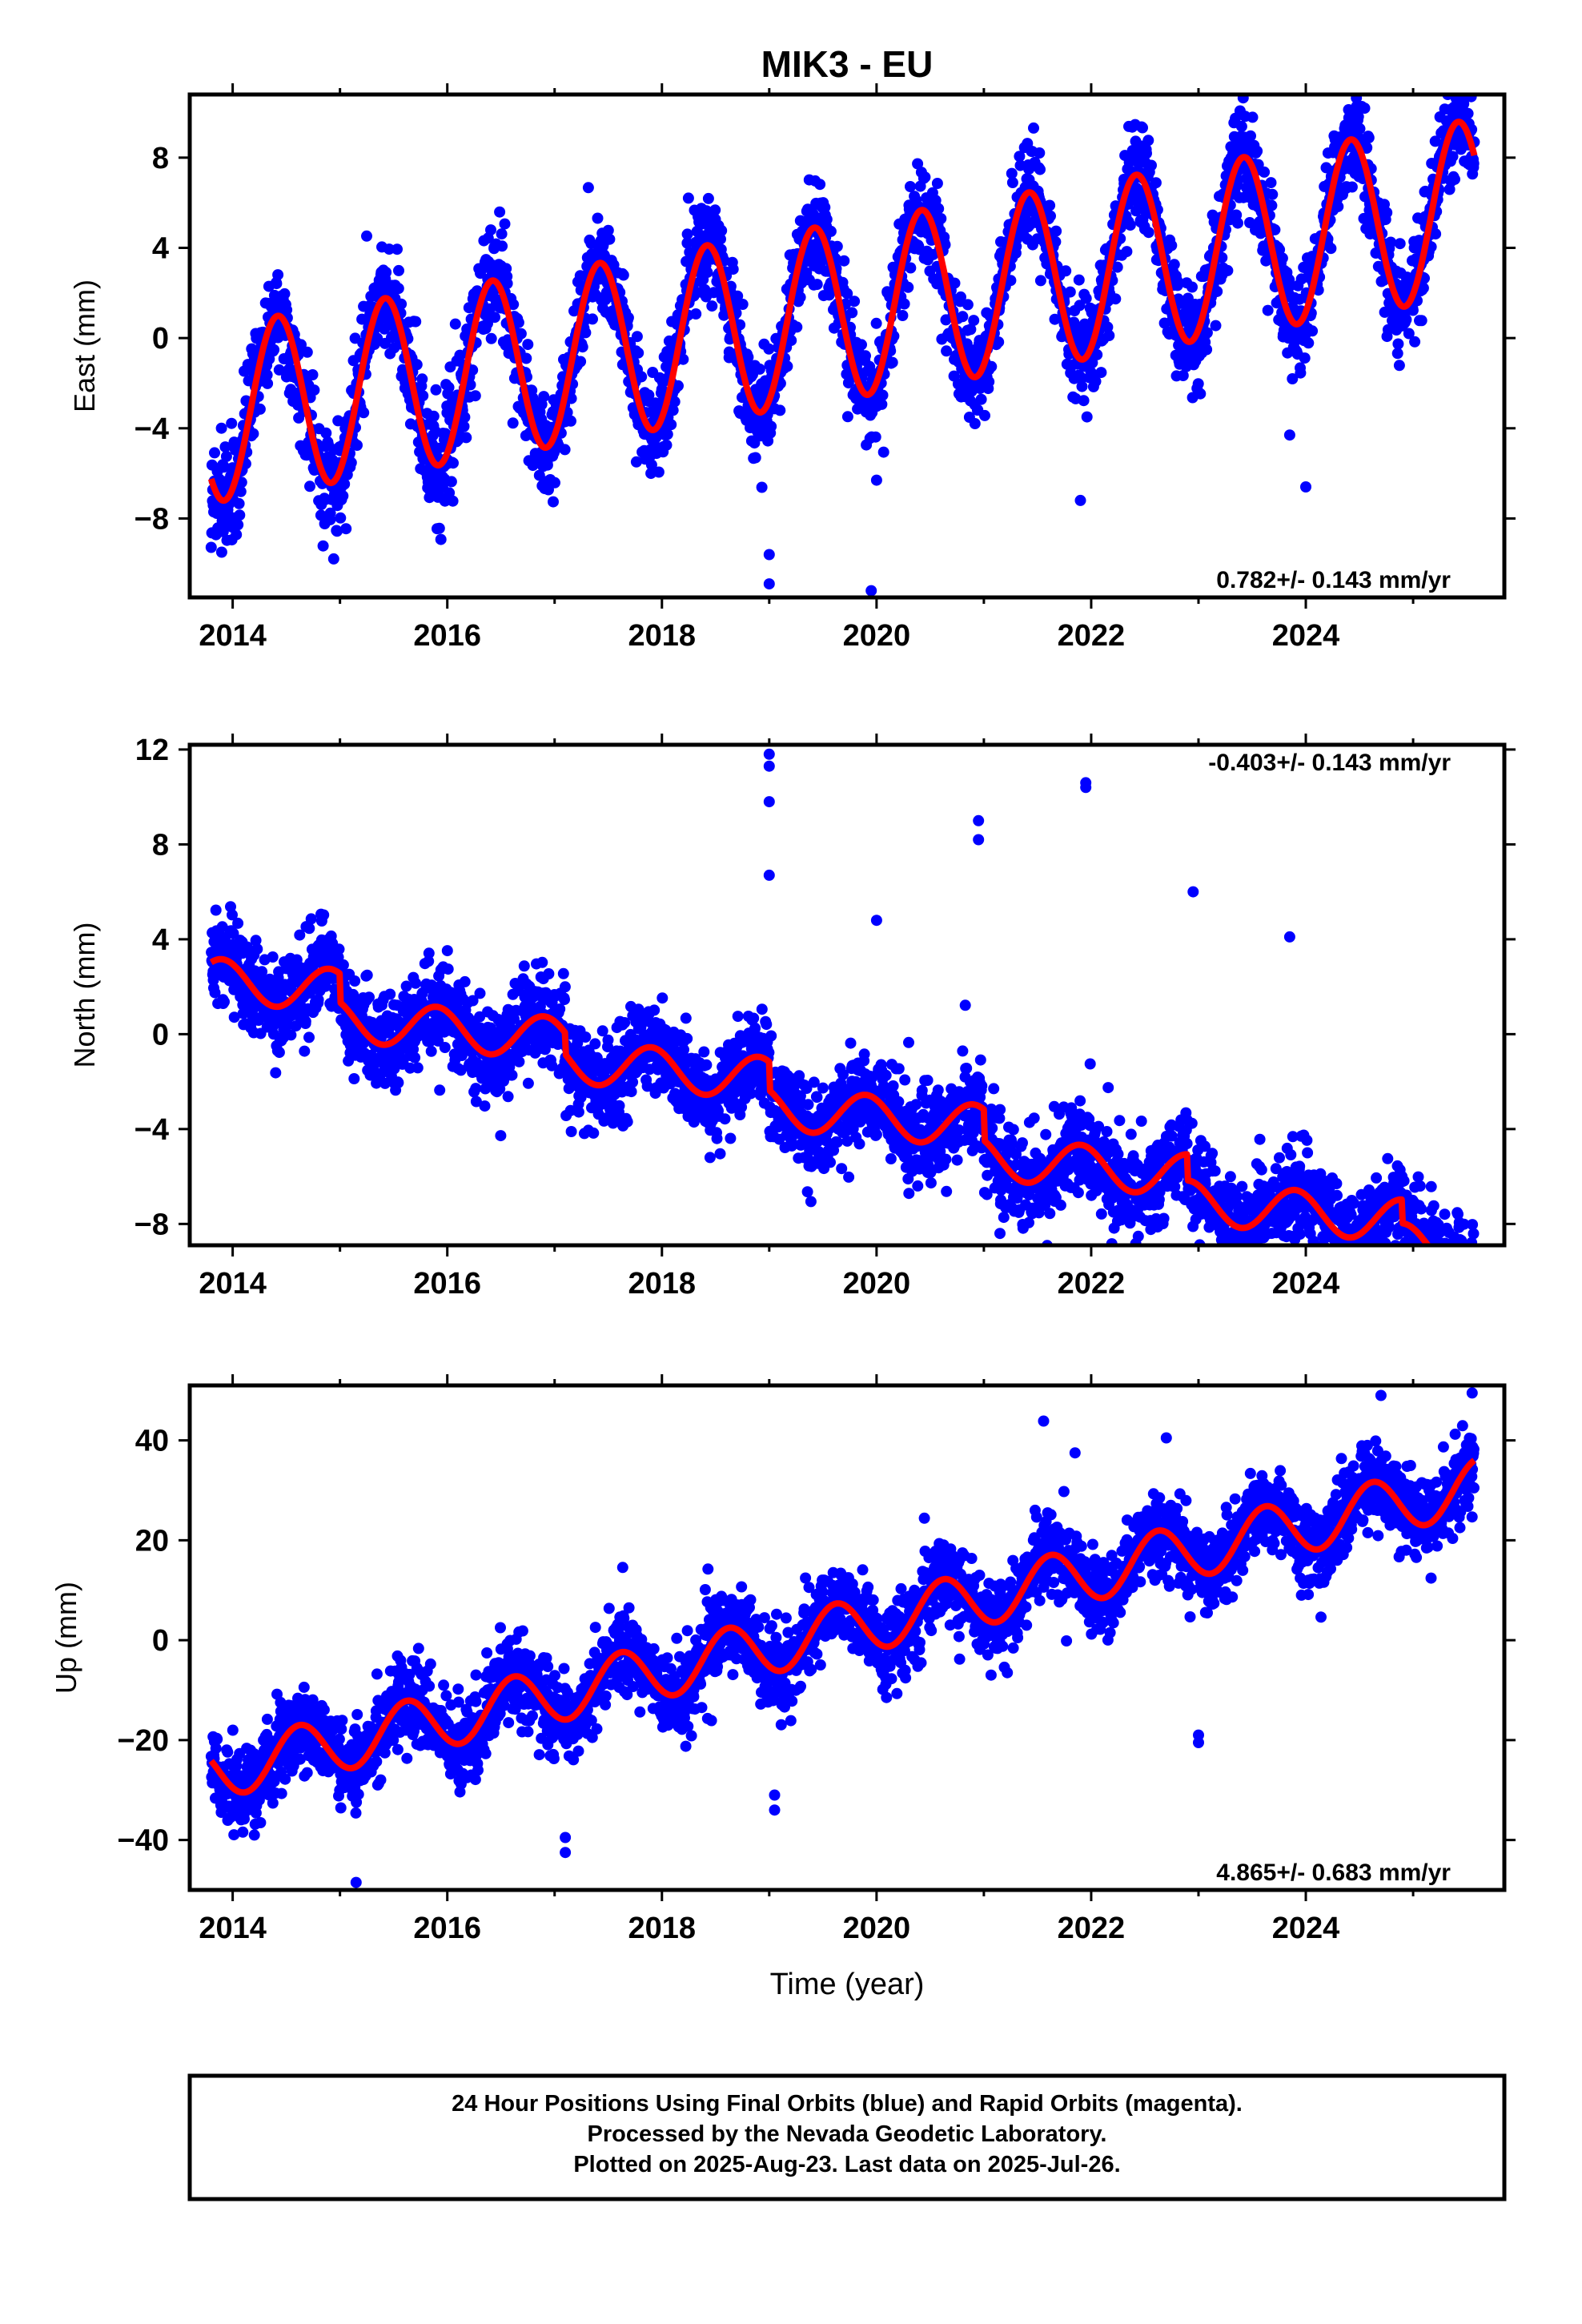 This screenshot has width=1582, height=2324. I want to click on east-y-tick-label: 8, so click(161, 158).